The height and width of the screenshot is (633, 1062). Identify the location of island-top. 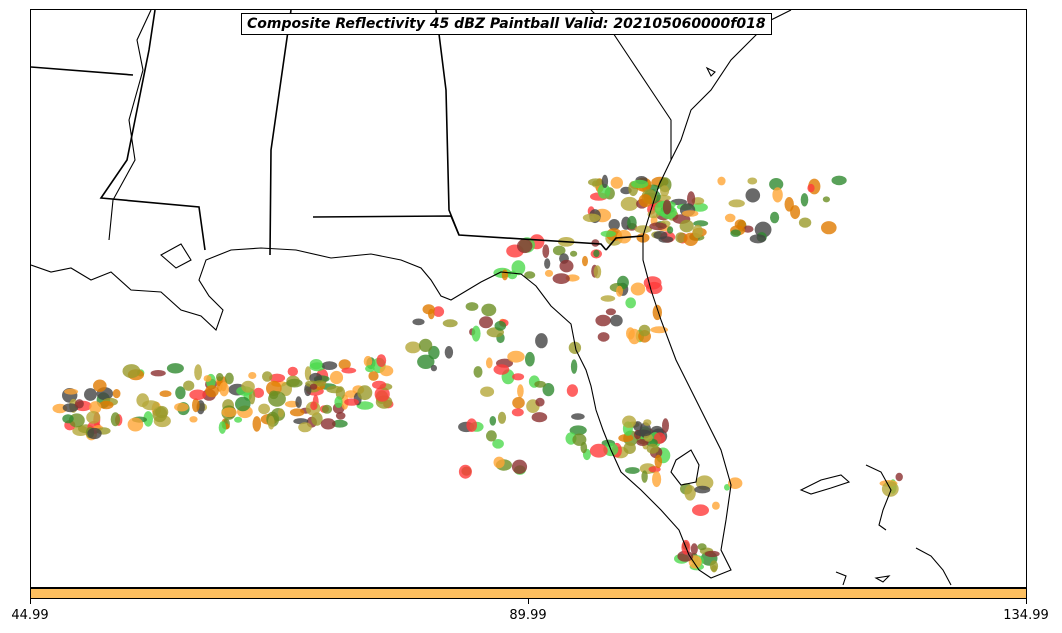
(710, 71).